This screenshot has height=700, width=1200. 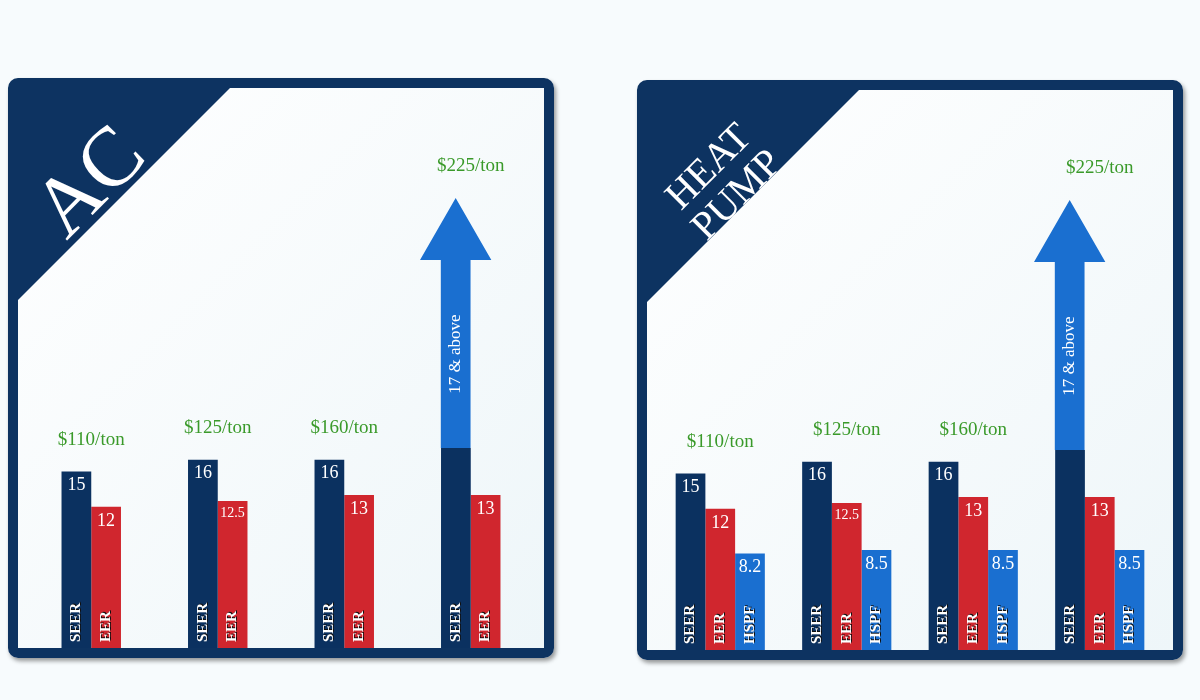 I want to click on data-label: 8.2, so click(x=750, y=566).